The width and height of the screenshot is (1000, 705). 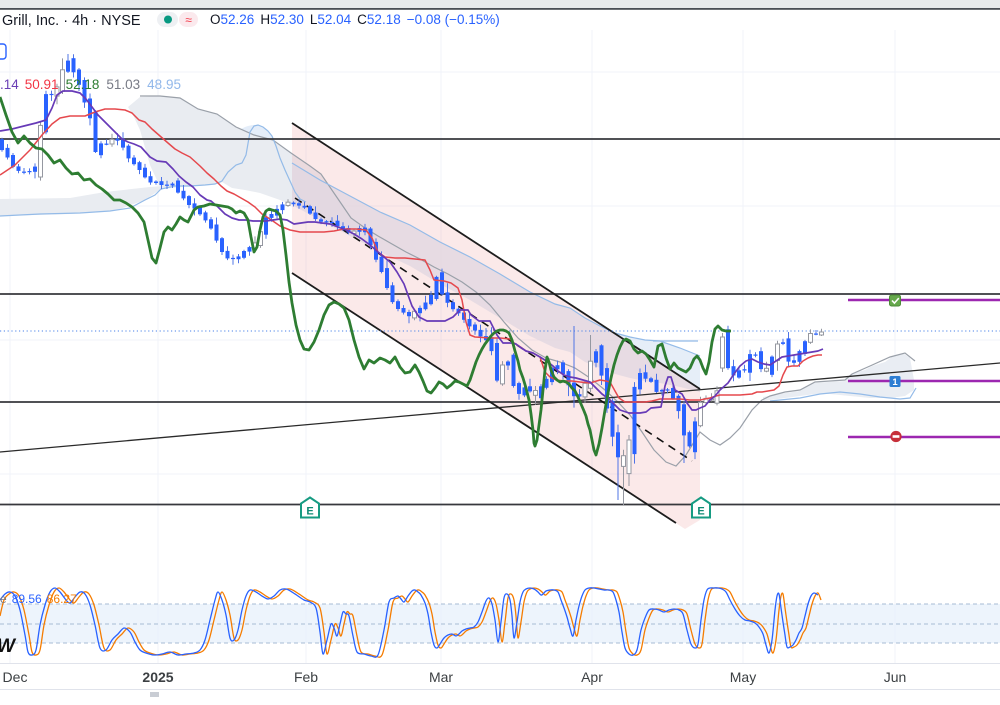 What do you see at coordinates (441, 677) in the screenshot?
I see `svg-text: Mar` at bounding box center [441, 677].